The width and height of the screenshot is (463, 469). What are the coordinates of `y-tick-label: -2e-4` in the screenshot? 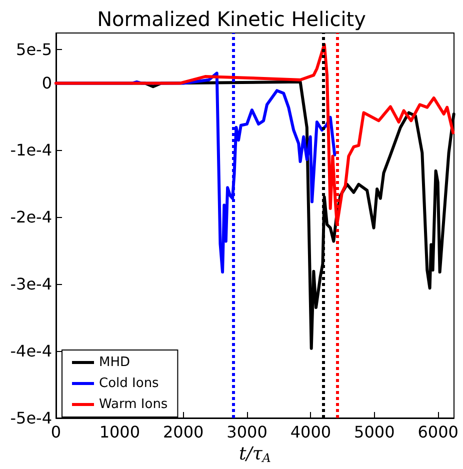 It's located at (31, 217).